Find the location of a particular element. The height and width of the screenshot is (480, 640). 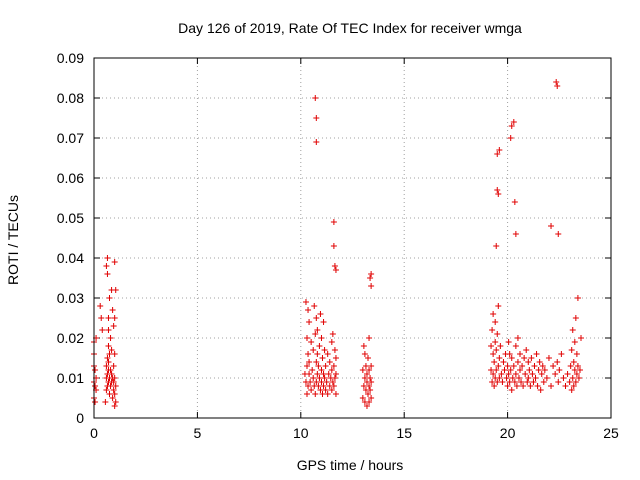

y-tick-label: 0.01 is located at coordinates (70, 378).